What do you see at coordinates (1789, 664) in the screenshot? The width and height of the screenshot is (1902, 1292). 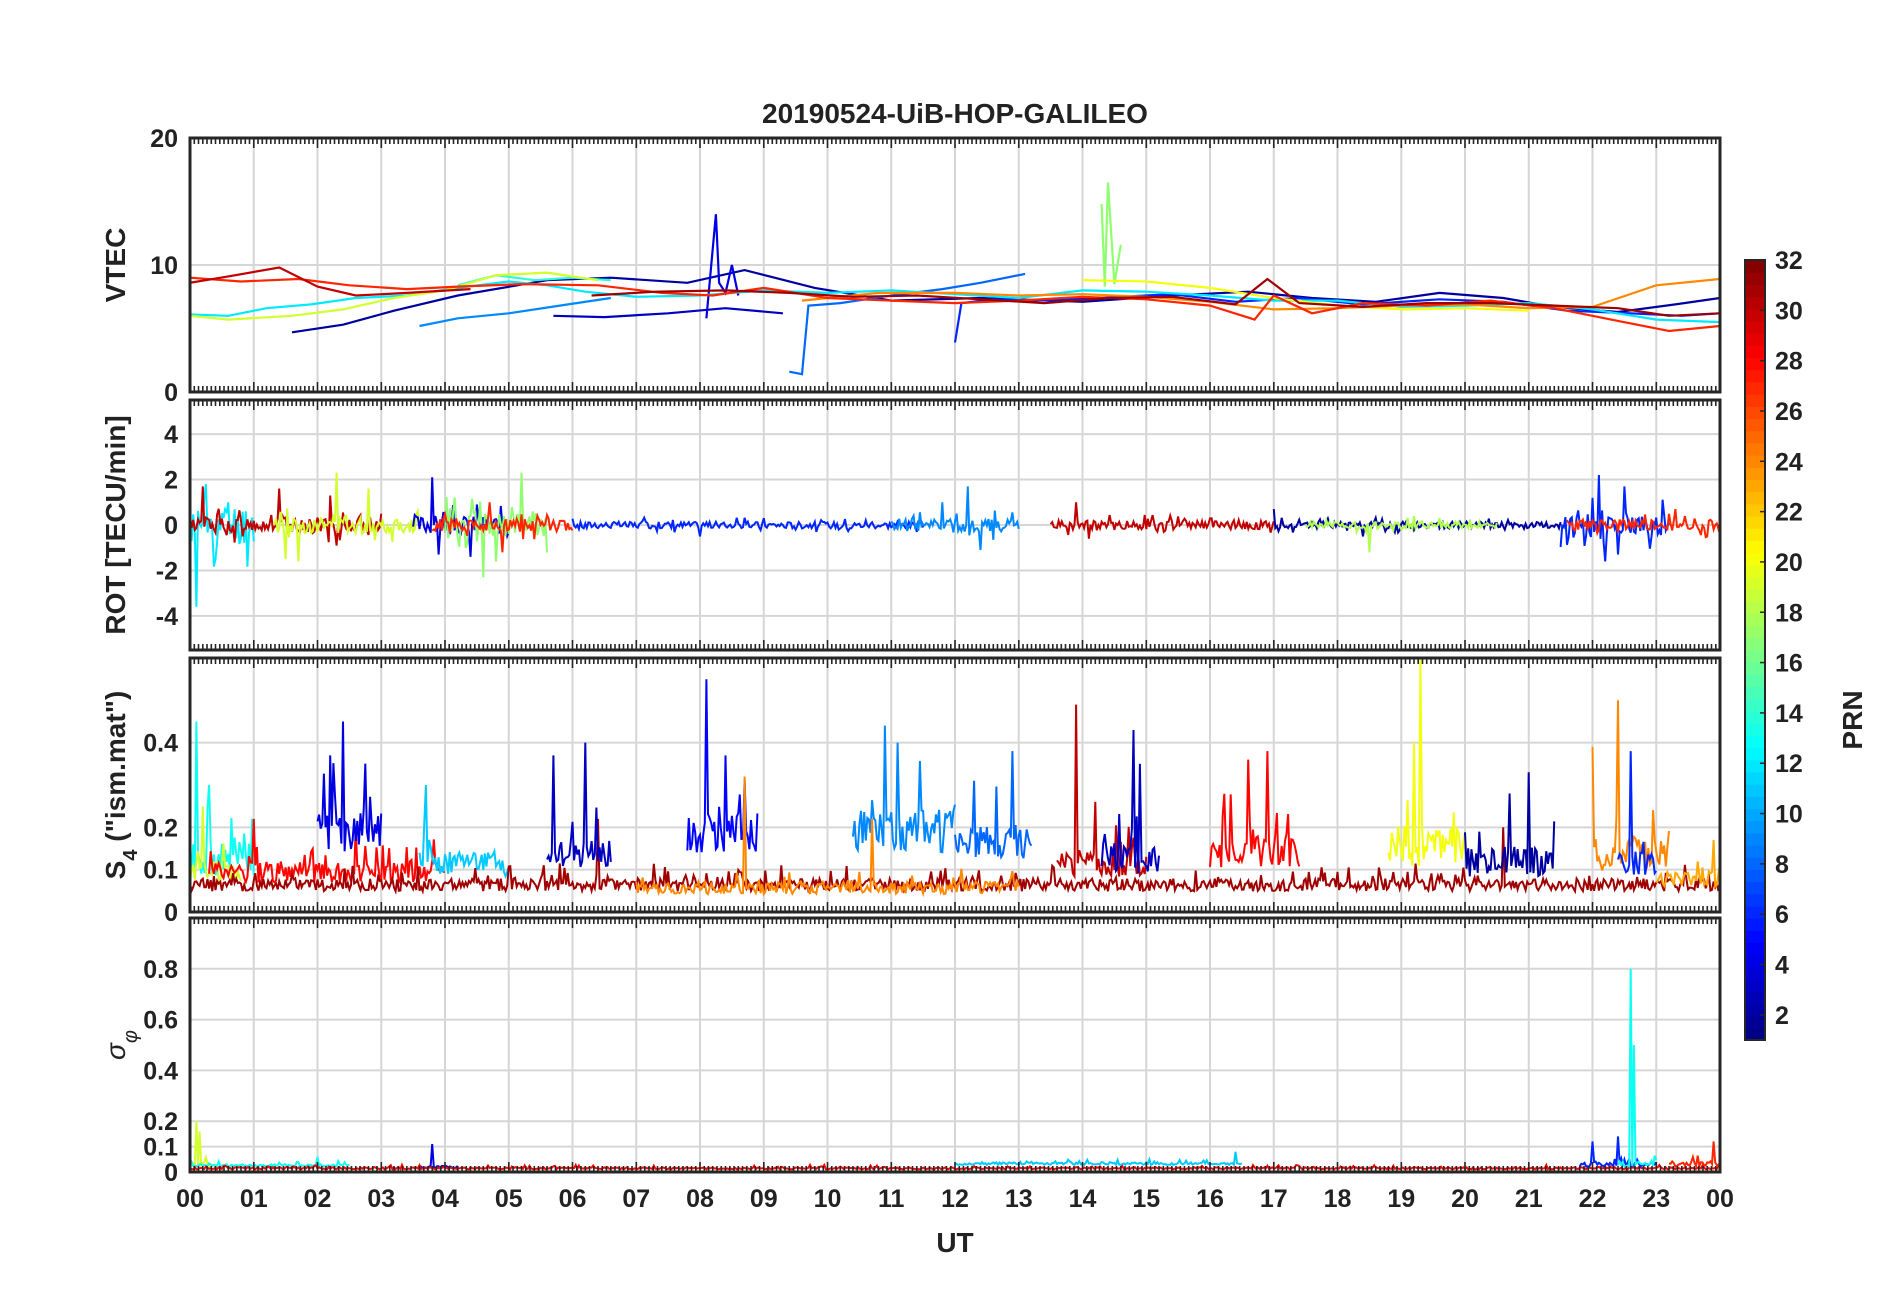 I see `colorbar-tick-label: 16` at bounding box center [1789, 664].